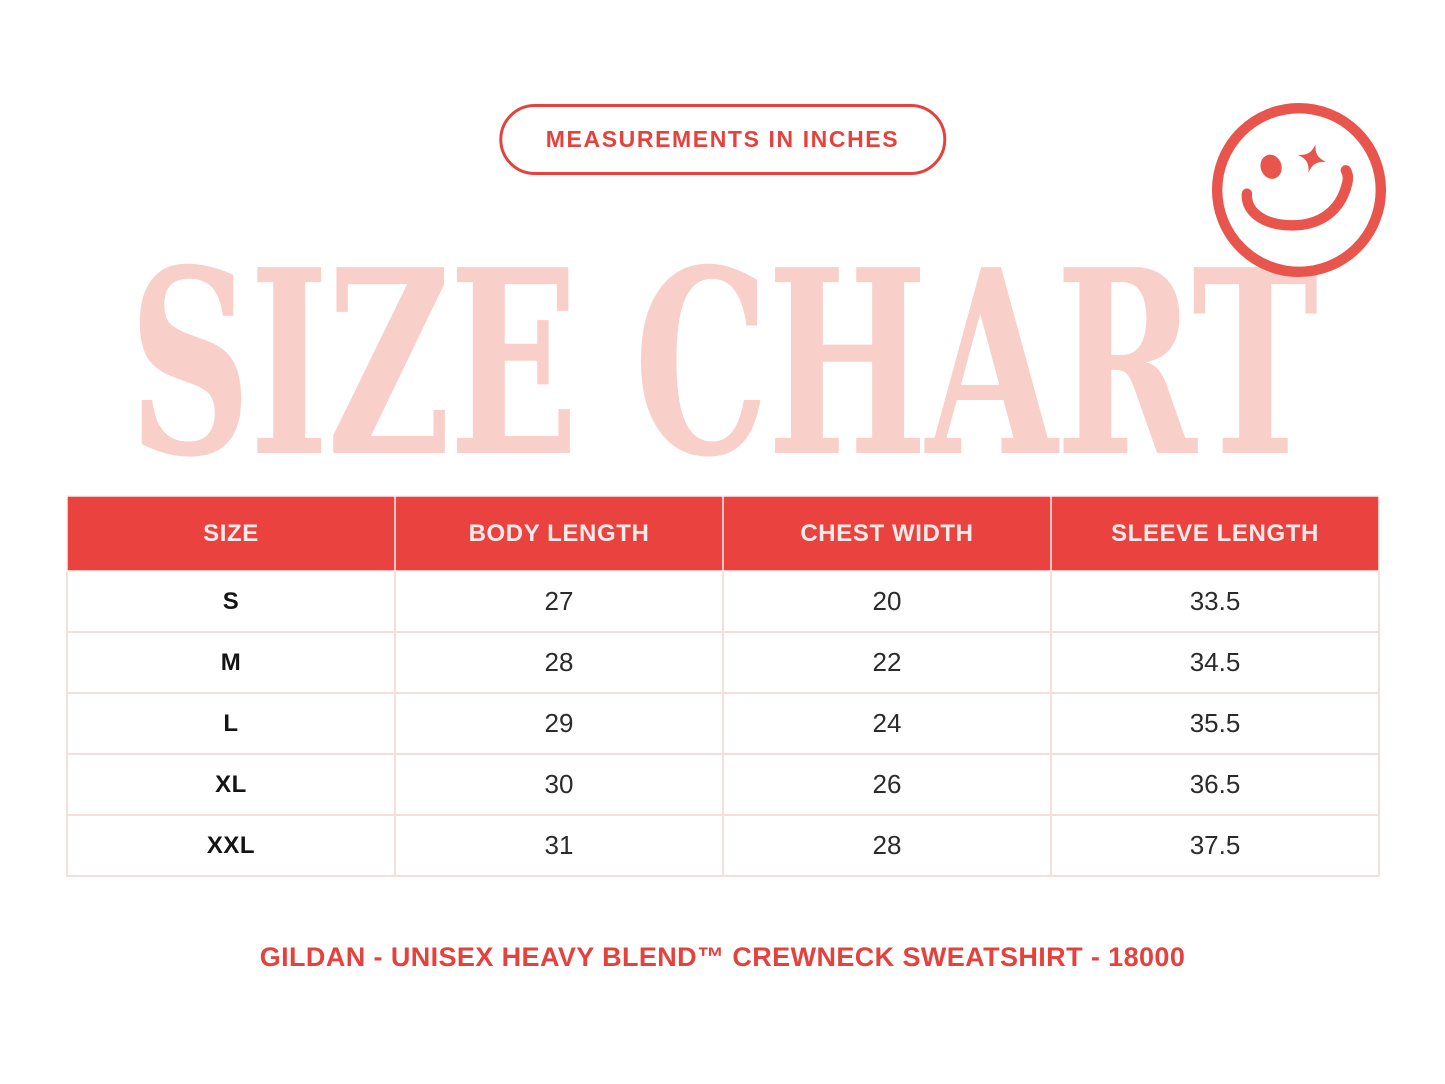 The height and width of the screenshot is (1084, 1445). I want to click on size-label: XL, so click(231, 784).